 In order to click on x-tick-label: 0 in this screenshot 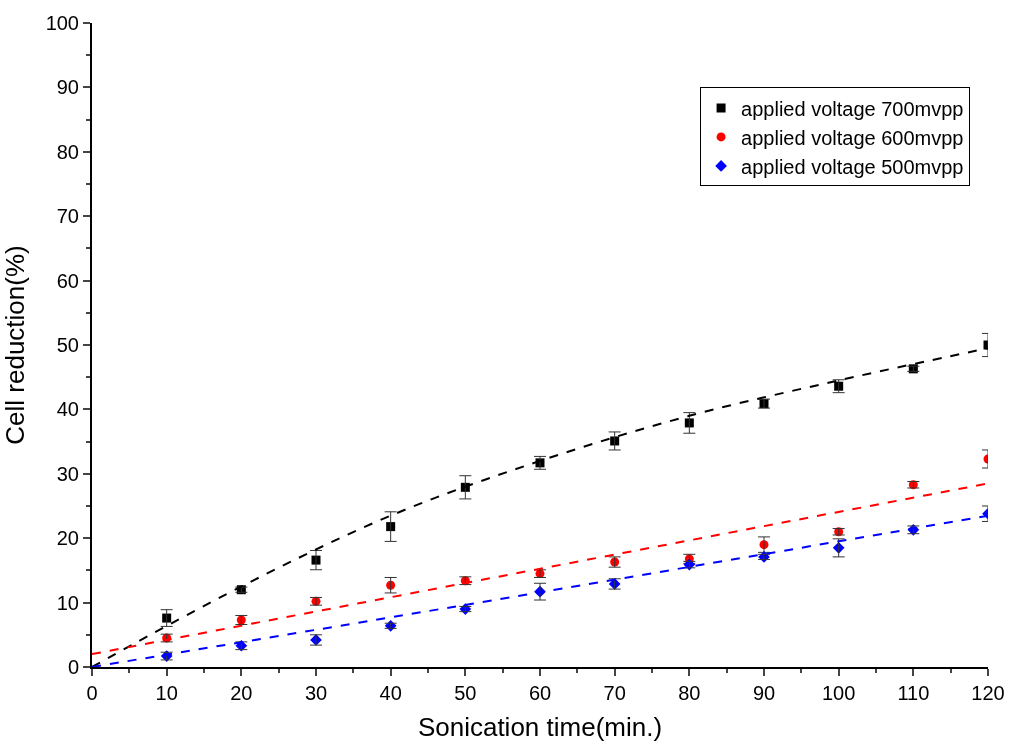, I will do `click(92, 693)`.